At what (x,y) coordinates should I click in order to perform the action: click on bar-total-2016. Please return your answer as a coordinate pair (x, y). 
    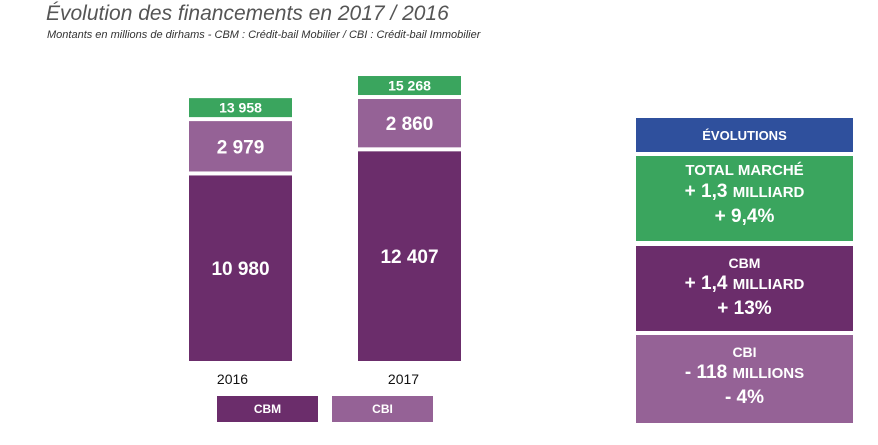
    Looking at the image, I should click on (240, 108).